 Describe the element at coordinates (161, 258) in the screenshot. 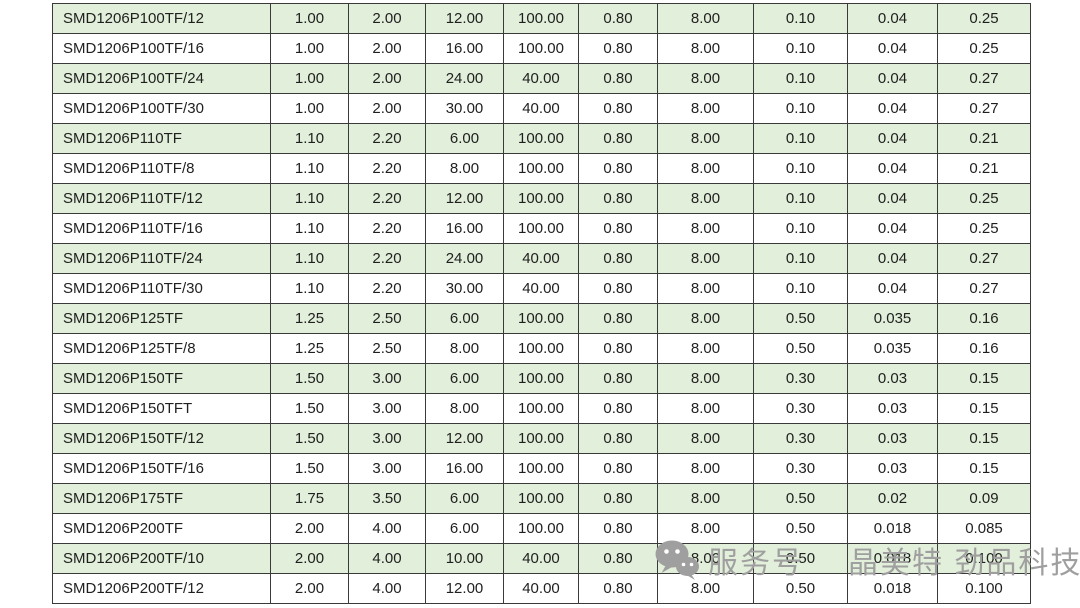

I see `part-number-cell: SMD1206P110TF/24` at that location.